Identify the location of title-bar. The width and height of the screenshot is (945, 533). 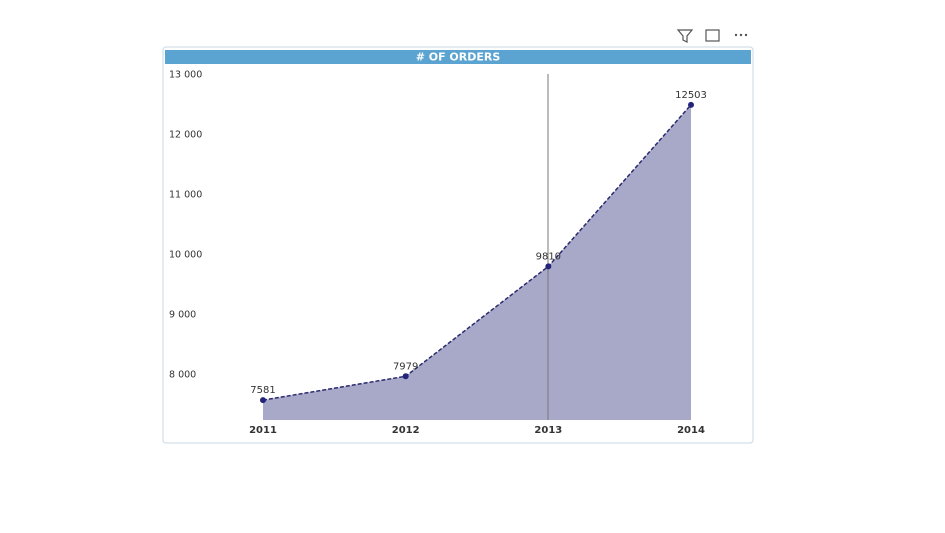
(458, 57).